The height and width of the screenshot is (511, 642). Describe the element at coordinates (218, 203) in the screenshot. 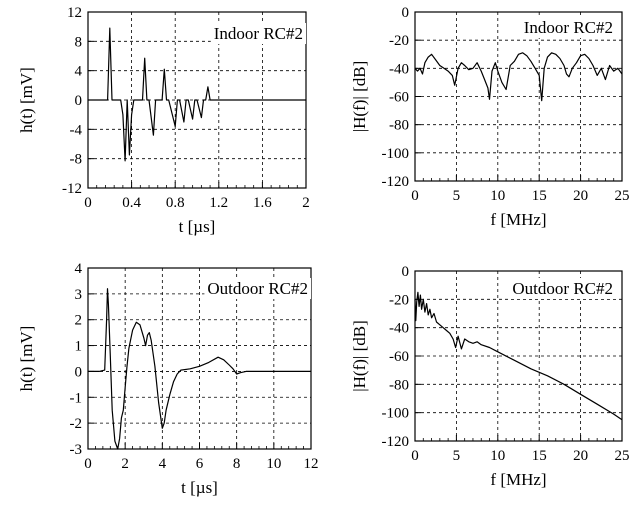

I see `x-tick-label: 1.2` at that location.